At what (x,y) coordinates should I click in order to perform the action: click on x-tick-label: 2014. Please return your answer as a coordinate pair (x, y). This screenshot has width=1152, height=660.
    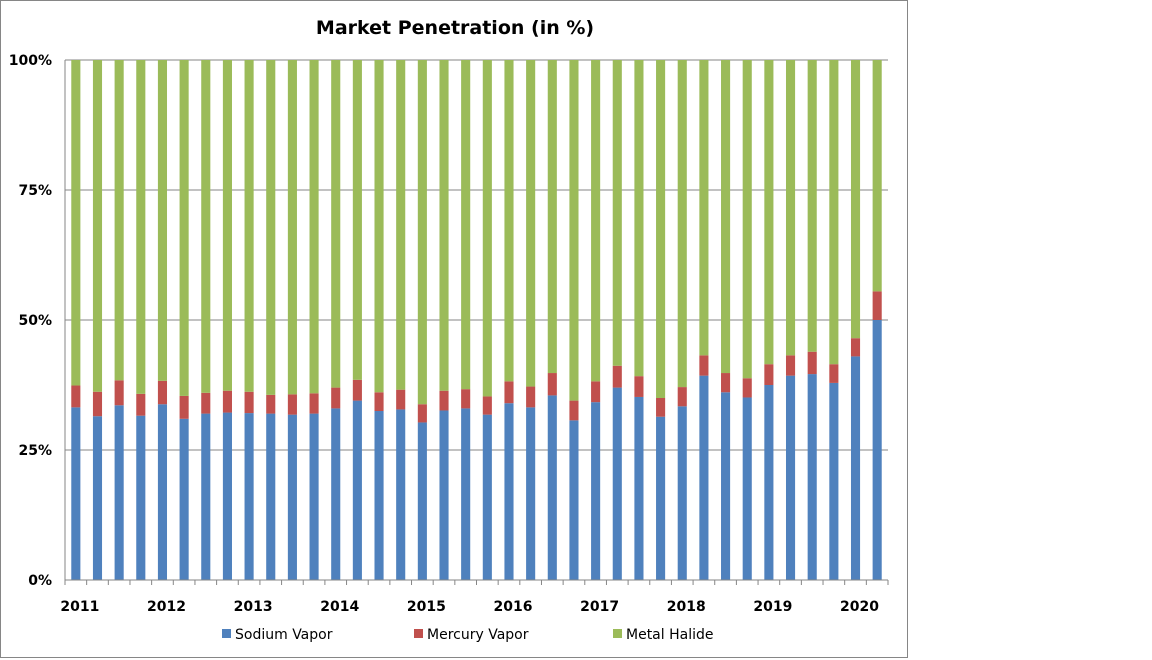
    Looking at the image, I should click on (339, 607).